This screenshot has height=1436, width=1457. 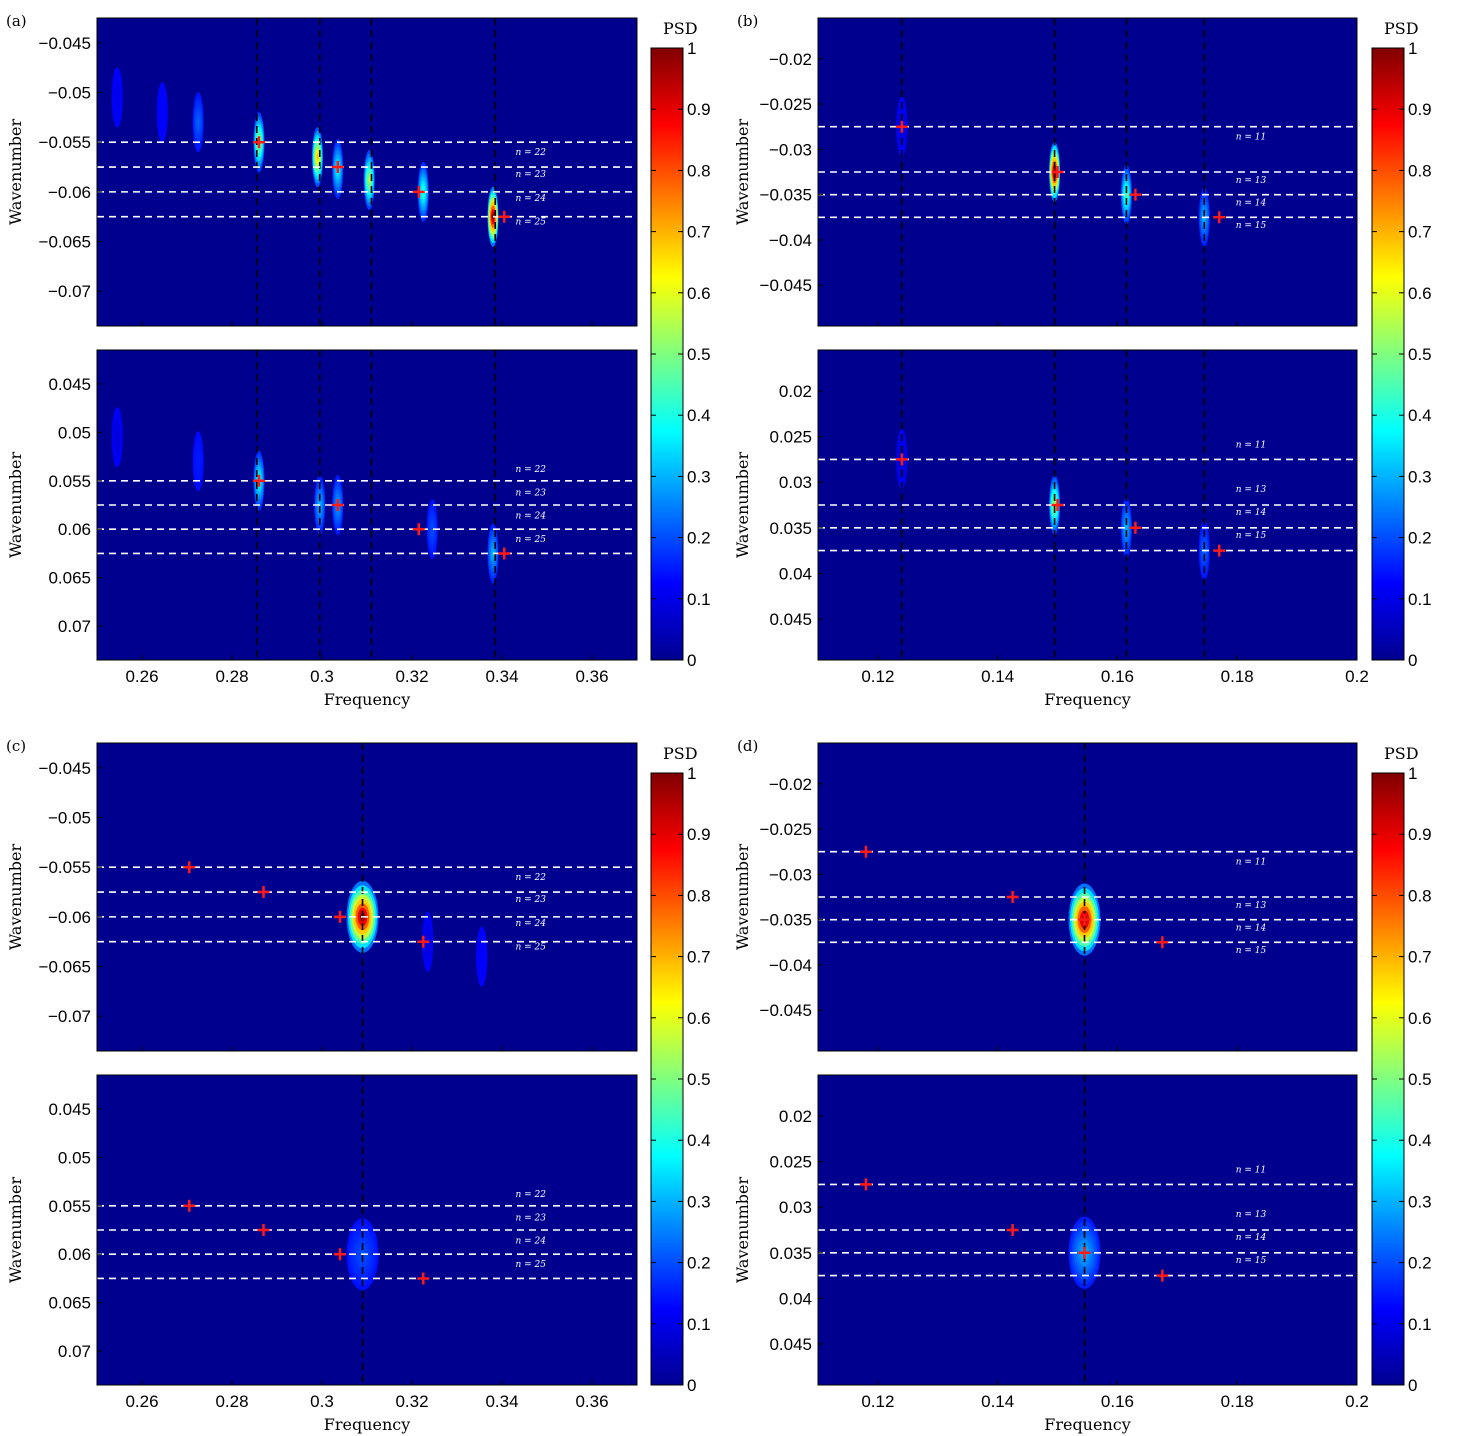 What do you see at coordinates (1251, 204) in the screenshot?
I see `mode-label: n = 14` at bounding box center [1251, 204].